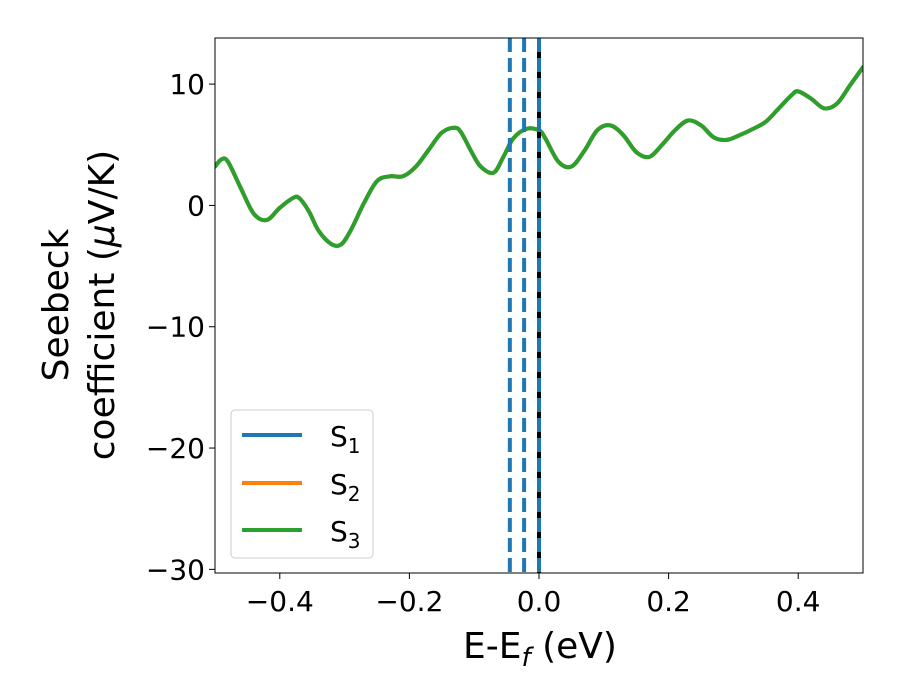  I want to click on legend-label-s2: S2, so click(345, 487).